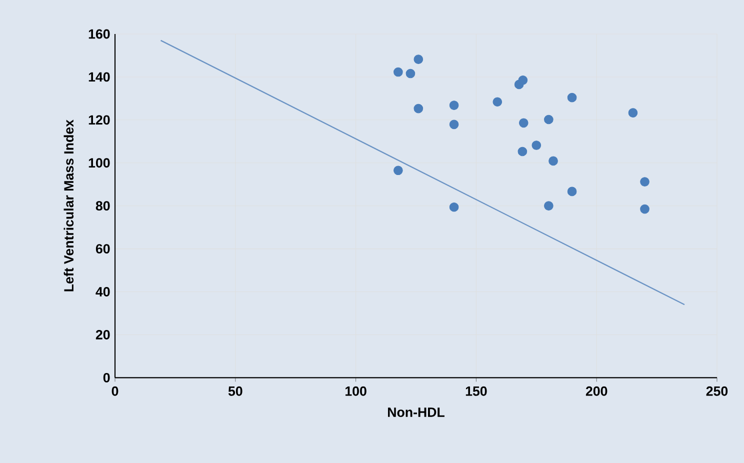  I want to click on x-tick-label: 200, so click(597, 391).